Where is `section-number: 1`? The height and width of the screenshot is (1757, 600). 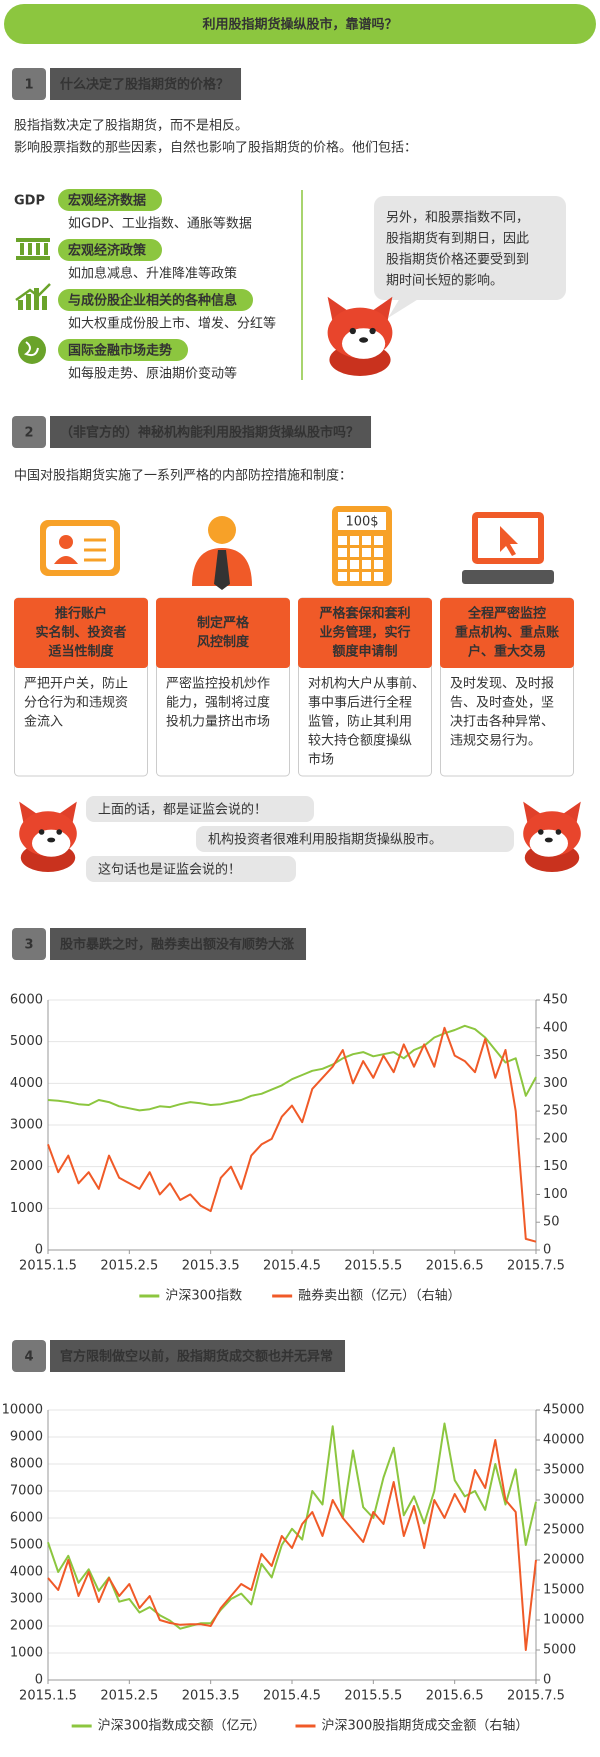
section-number: 1 is located at coordinates (28, 85).